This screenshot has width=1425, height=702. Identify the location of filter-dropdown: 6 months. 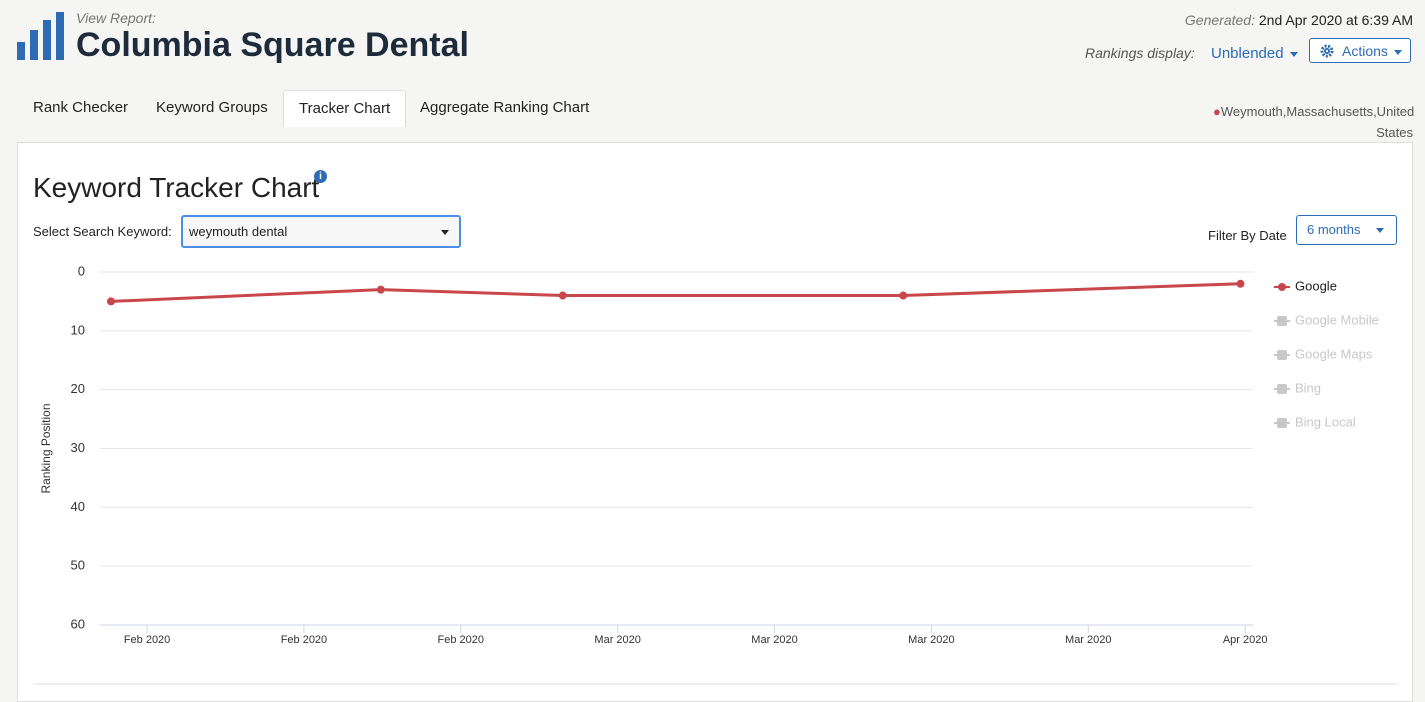
(1346, 230).